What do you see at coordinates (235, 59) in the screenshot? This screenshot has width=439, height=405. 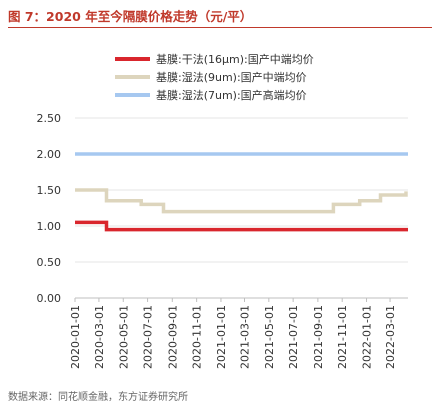 I see `legend-label-dry-16um: 基膜:干法(16μm):国产中端均价` at bounding box center [235, 59].